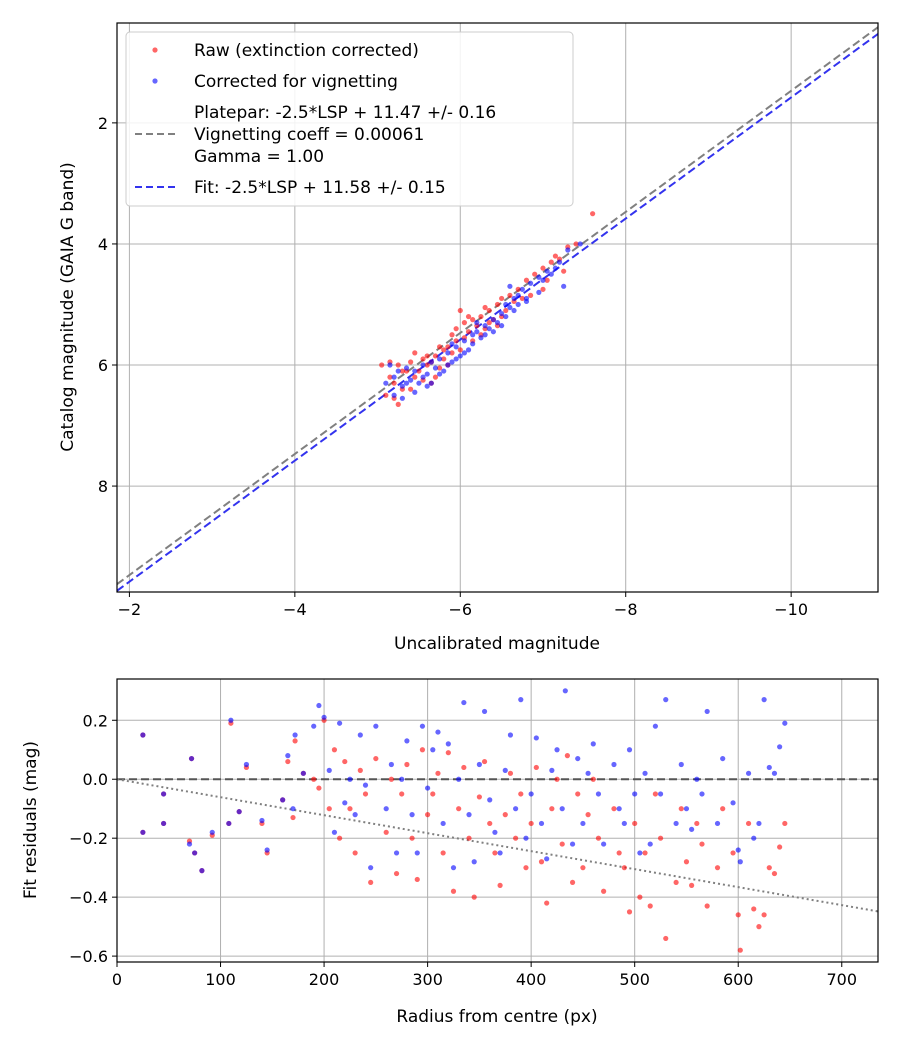 This screenshot has width=900, height=1050. Describe the element at coordinates (88, 838) in the screenshot. I see `y-tick-label: −0.2` at that location.